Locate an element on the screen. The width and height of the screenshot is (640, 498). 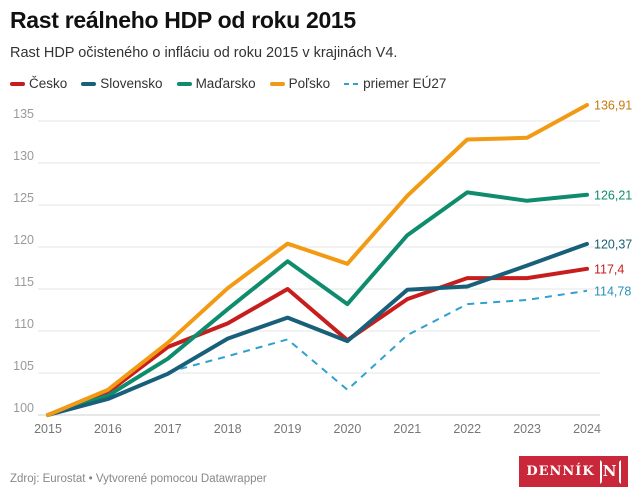
legend-label: priemer EÚ27 is located at coordinates (405, 83).